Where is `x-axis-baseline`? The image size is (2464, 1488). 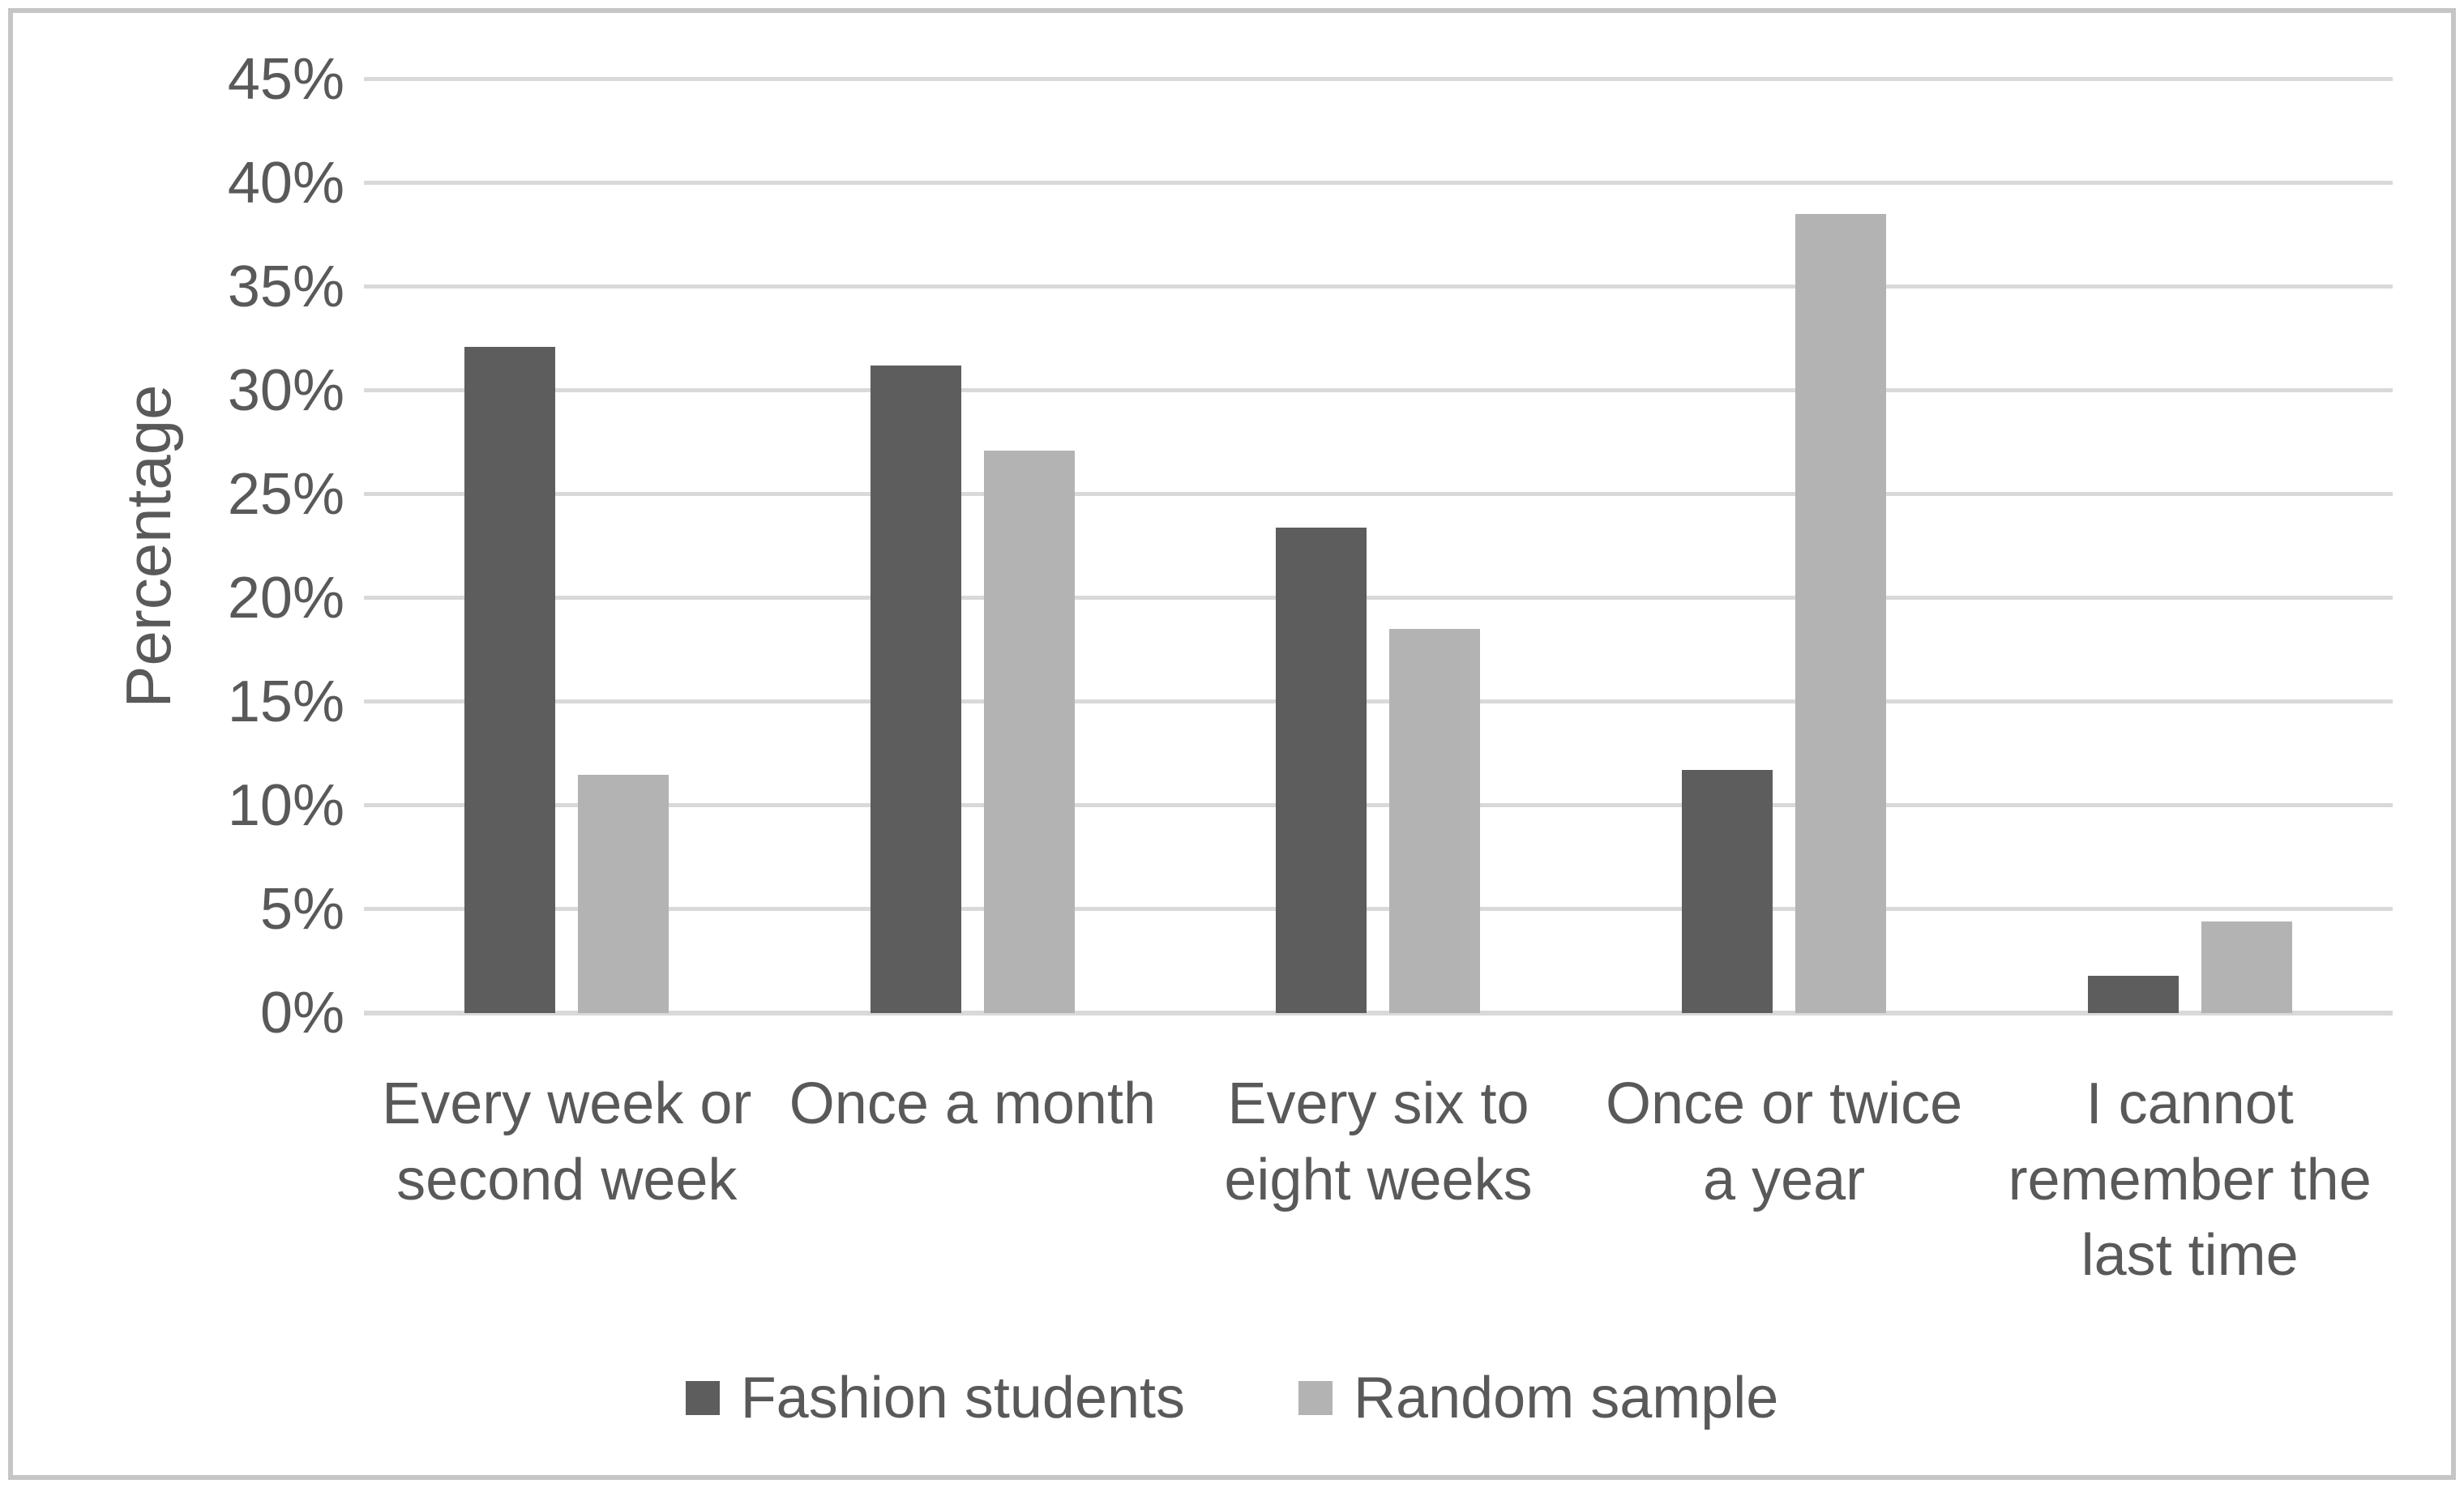 x-axis-baseline is located at coordinates (1378, 1014).